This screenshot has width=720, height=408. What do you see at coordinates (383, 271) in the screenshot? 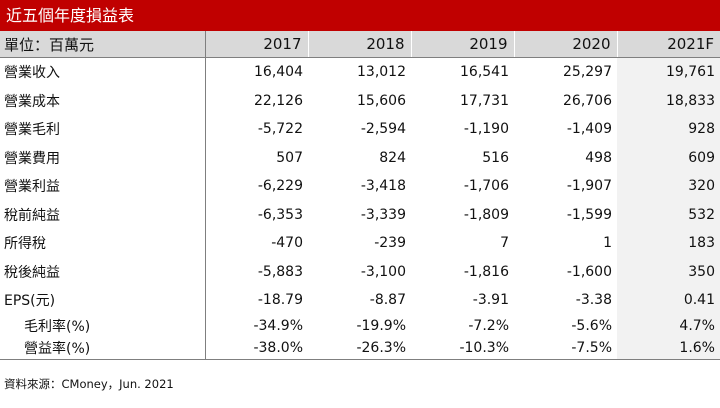
I see `table-cell: -3,100` at bounding box center [383, 271].